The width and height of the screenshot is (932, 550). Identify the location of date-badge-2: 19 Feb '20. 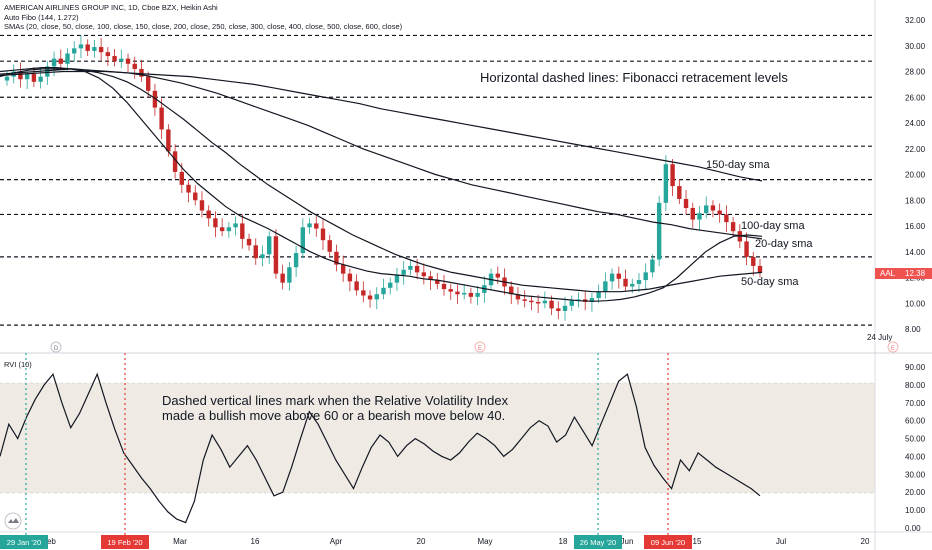
(124, 542).